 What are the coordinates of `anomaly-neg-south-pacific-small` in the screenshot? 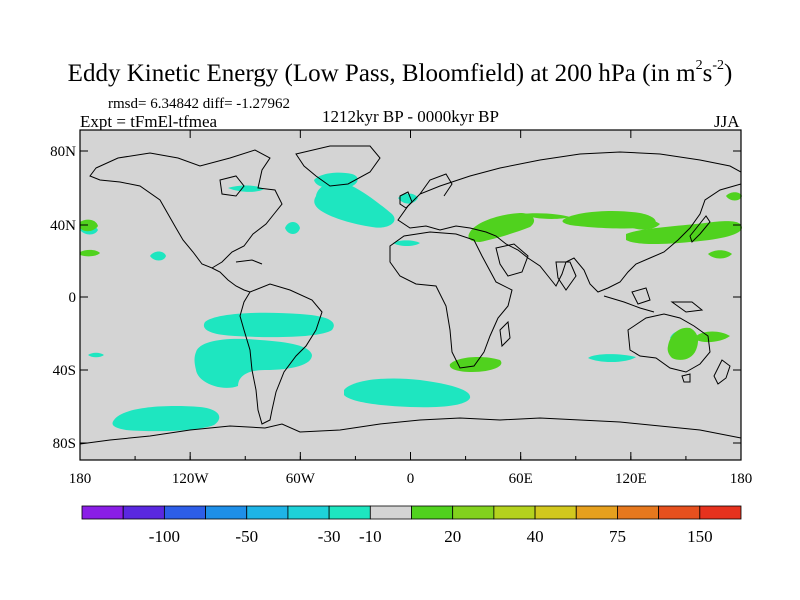 It's located at (96, 355).